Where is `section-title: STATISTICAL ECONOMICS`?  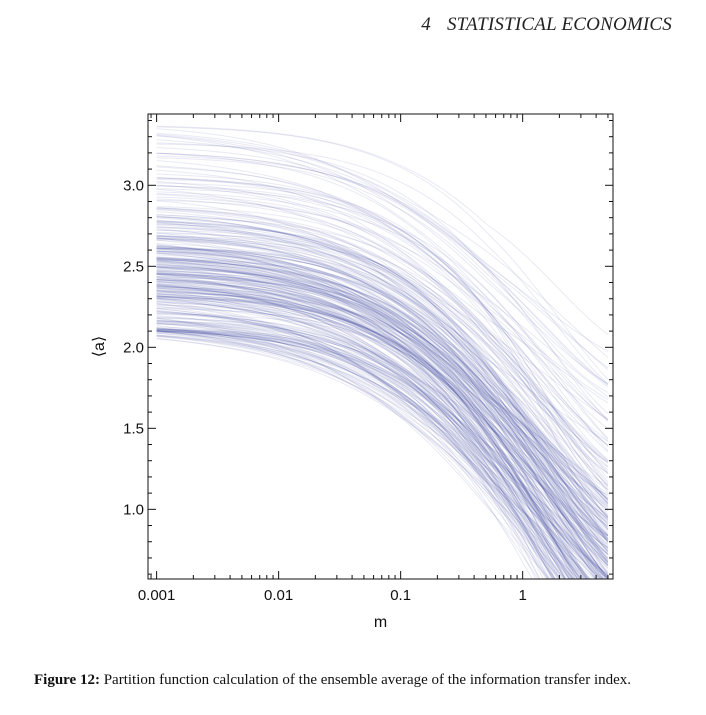 section-title: STATISTICAL ECONOMICS is located at coordinates (559, 24).